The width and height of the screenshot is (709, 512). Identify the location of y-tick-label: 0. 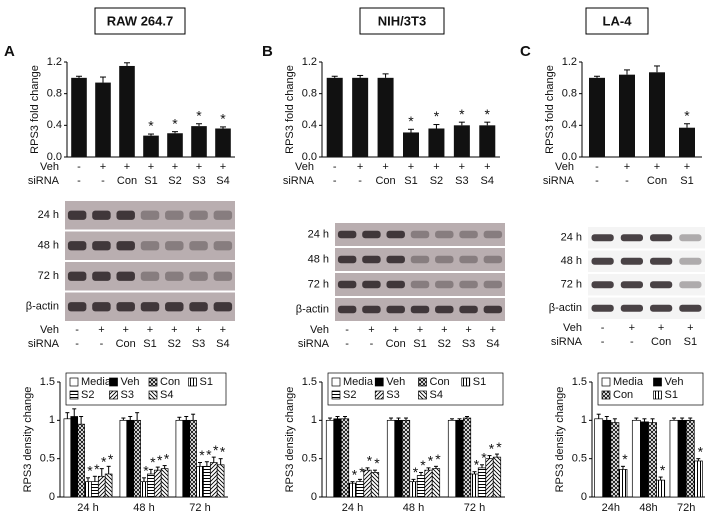
(584, 497).